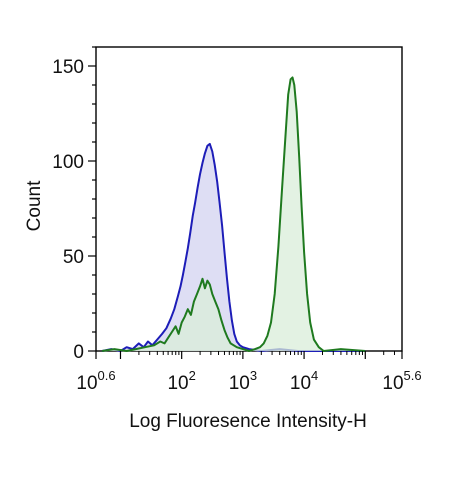 The width and height of the screenshot is (476, 479). I want to click on y-tick-label: 100, so click(68, 162).